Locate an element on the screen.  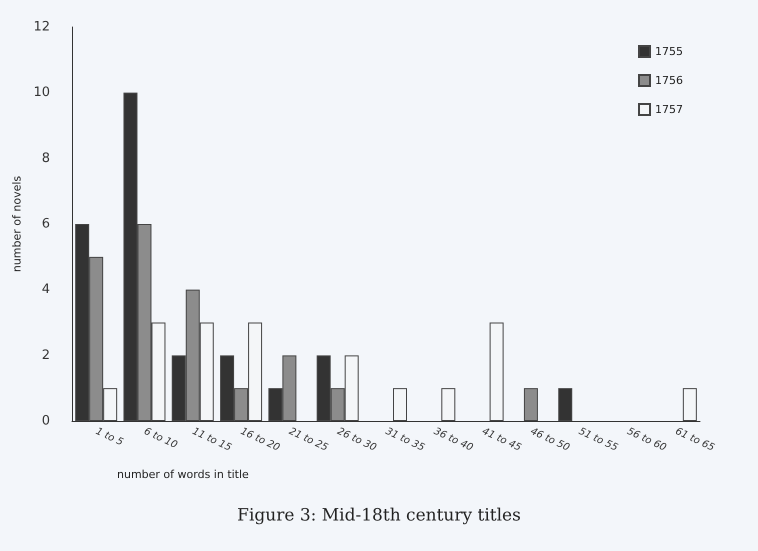
y-tick-label: 2 is located at coordinates (46, 355).